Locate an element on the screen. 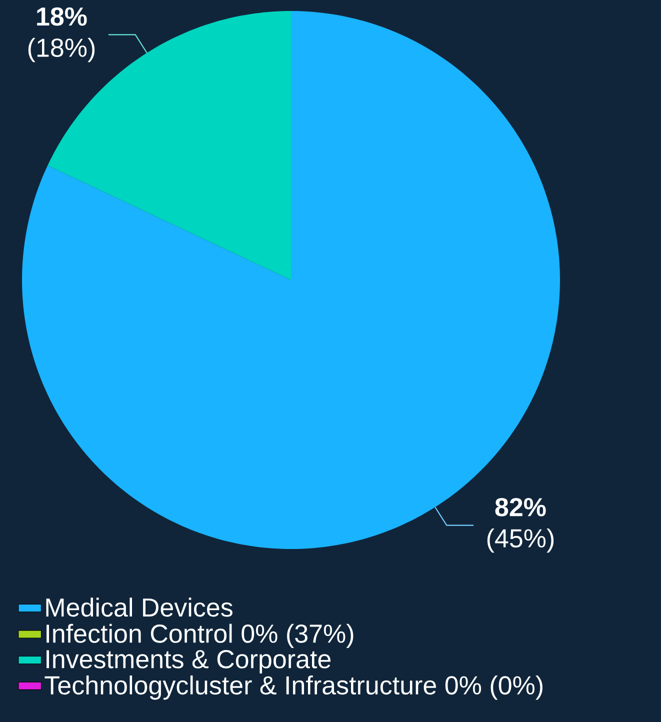  data-label: 18% (18%) is located at coordinates (61, 34).